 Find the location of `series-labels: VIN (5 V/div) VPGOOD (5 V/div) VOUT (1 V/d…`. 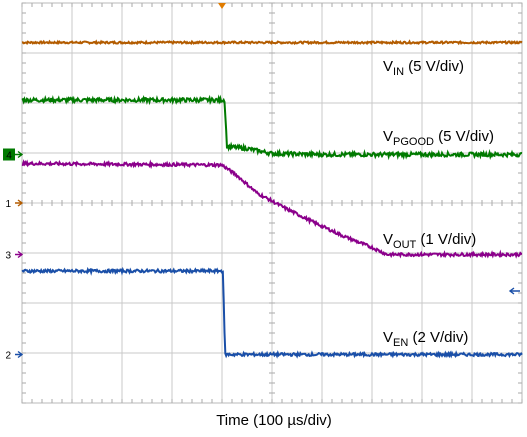

series-labels: VIN (5 V/div) VPGOOD (5 V/div) VOUT (1 V/d… is located at coordinates (438, 203).